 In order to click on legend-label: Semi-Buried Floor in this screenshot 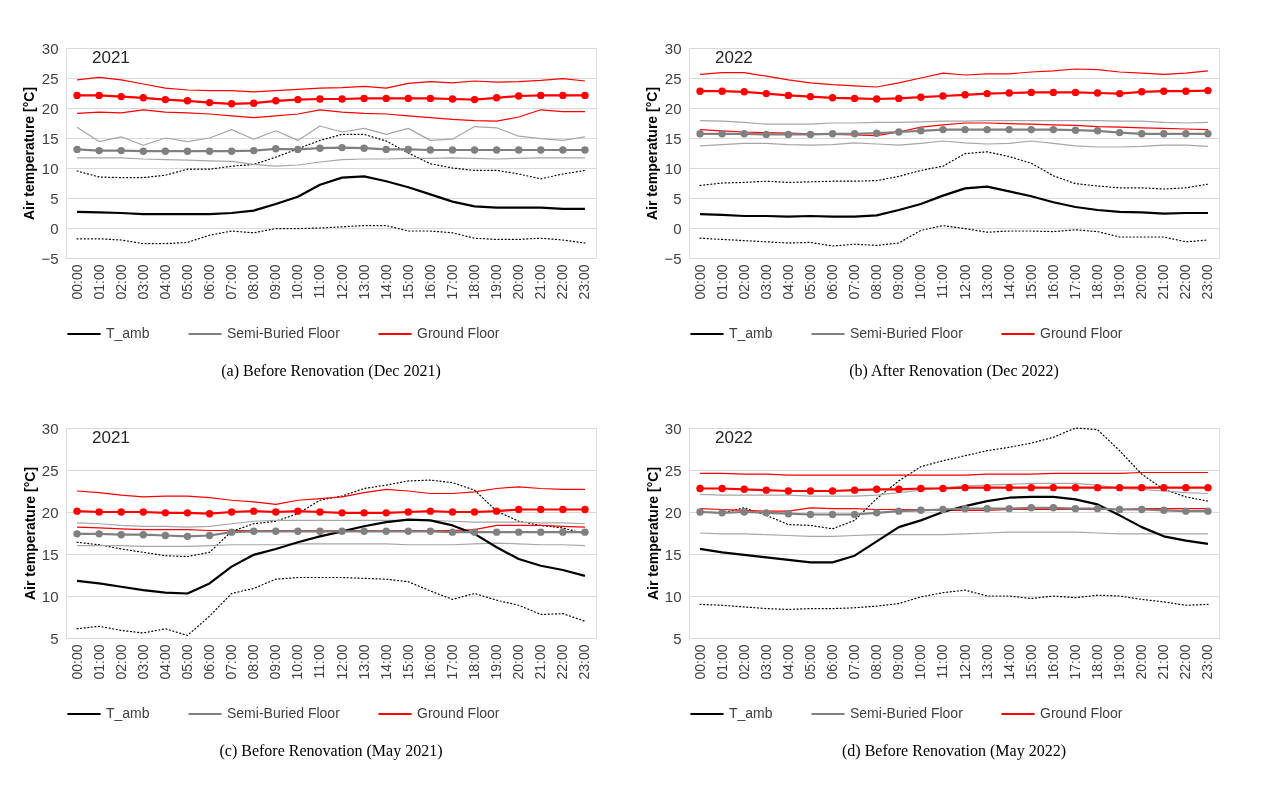, I will do `click(284, 333)`.